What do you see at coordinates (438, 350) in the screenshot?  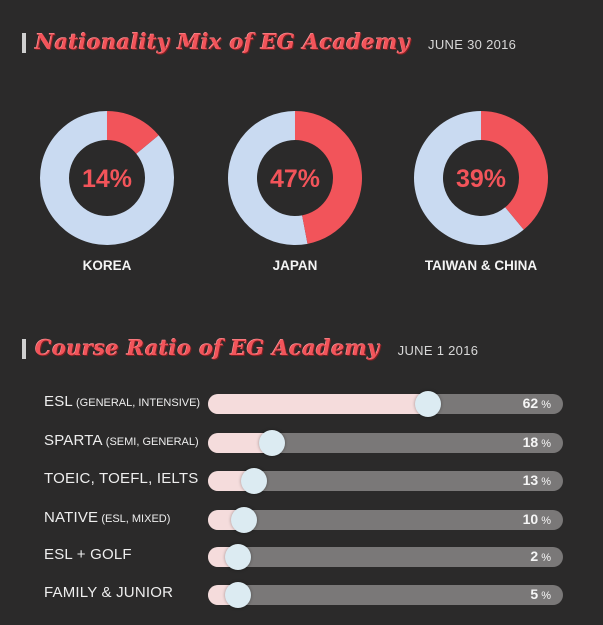 I see `course-date: JUNE 1 2016` at bounding box center [438, 350].